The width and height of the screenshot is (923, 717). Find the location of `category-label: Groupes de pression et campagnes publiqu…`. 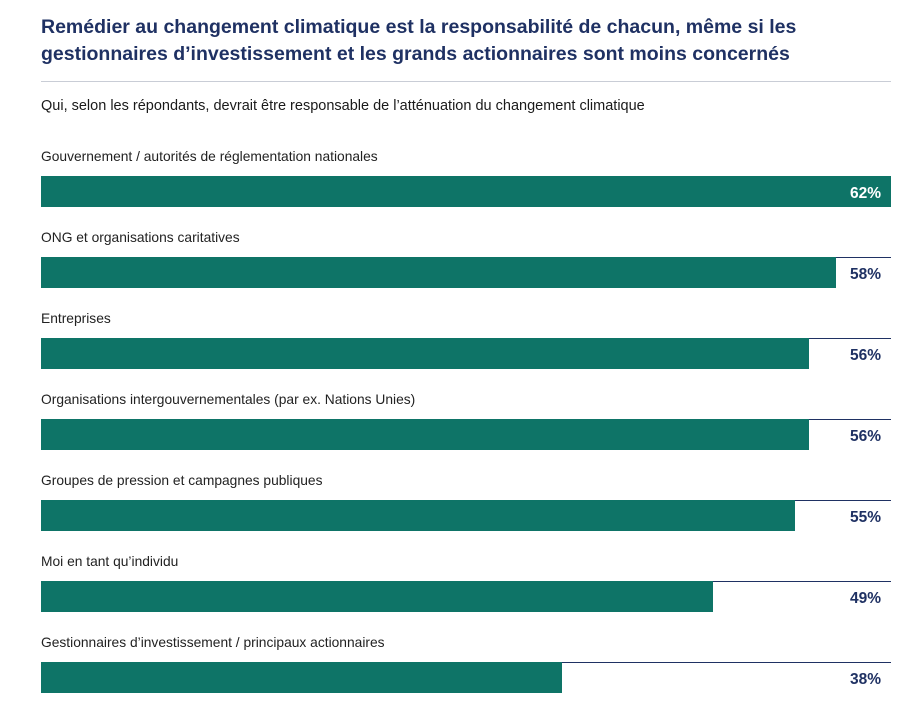

category-label: Groupes de pression et campagnes publiqu… is located at coordinates (182, 480).